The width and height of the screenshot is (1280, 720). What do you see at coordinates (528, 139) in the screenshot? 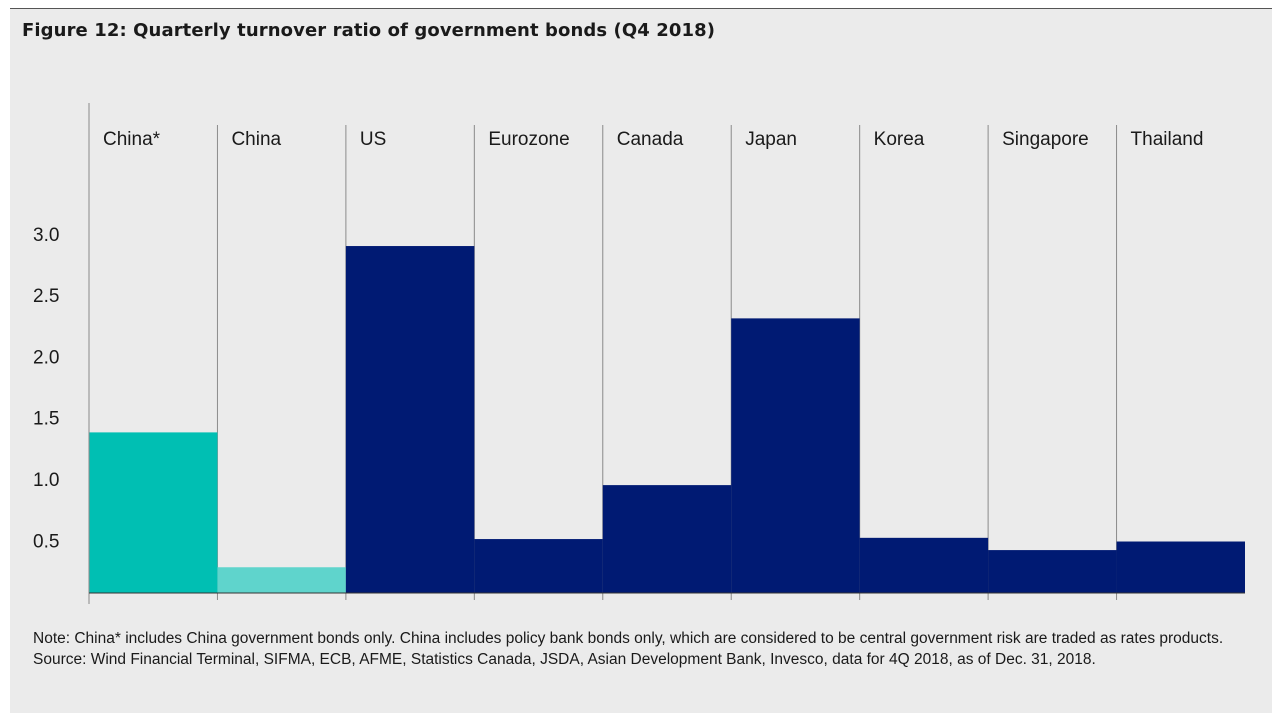
I see `category-label: Eurozone` at bounding box center [528, 139].